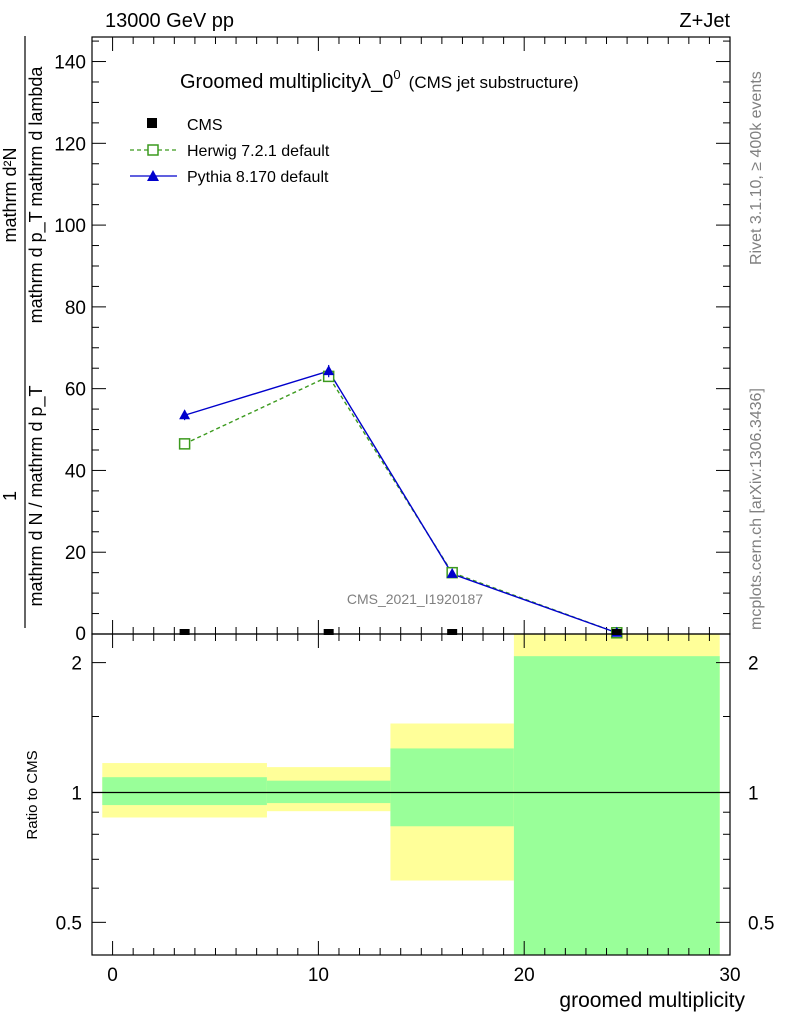 The image size is (786, 1024). I want to click on ylabel-numerator: mathrm d²N, so click(10, 194).